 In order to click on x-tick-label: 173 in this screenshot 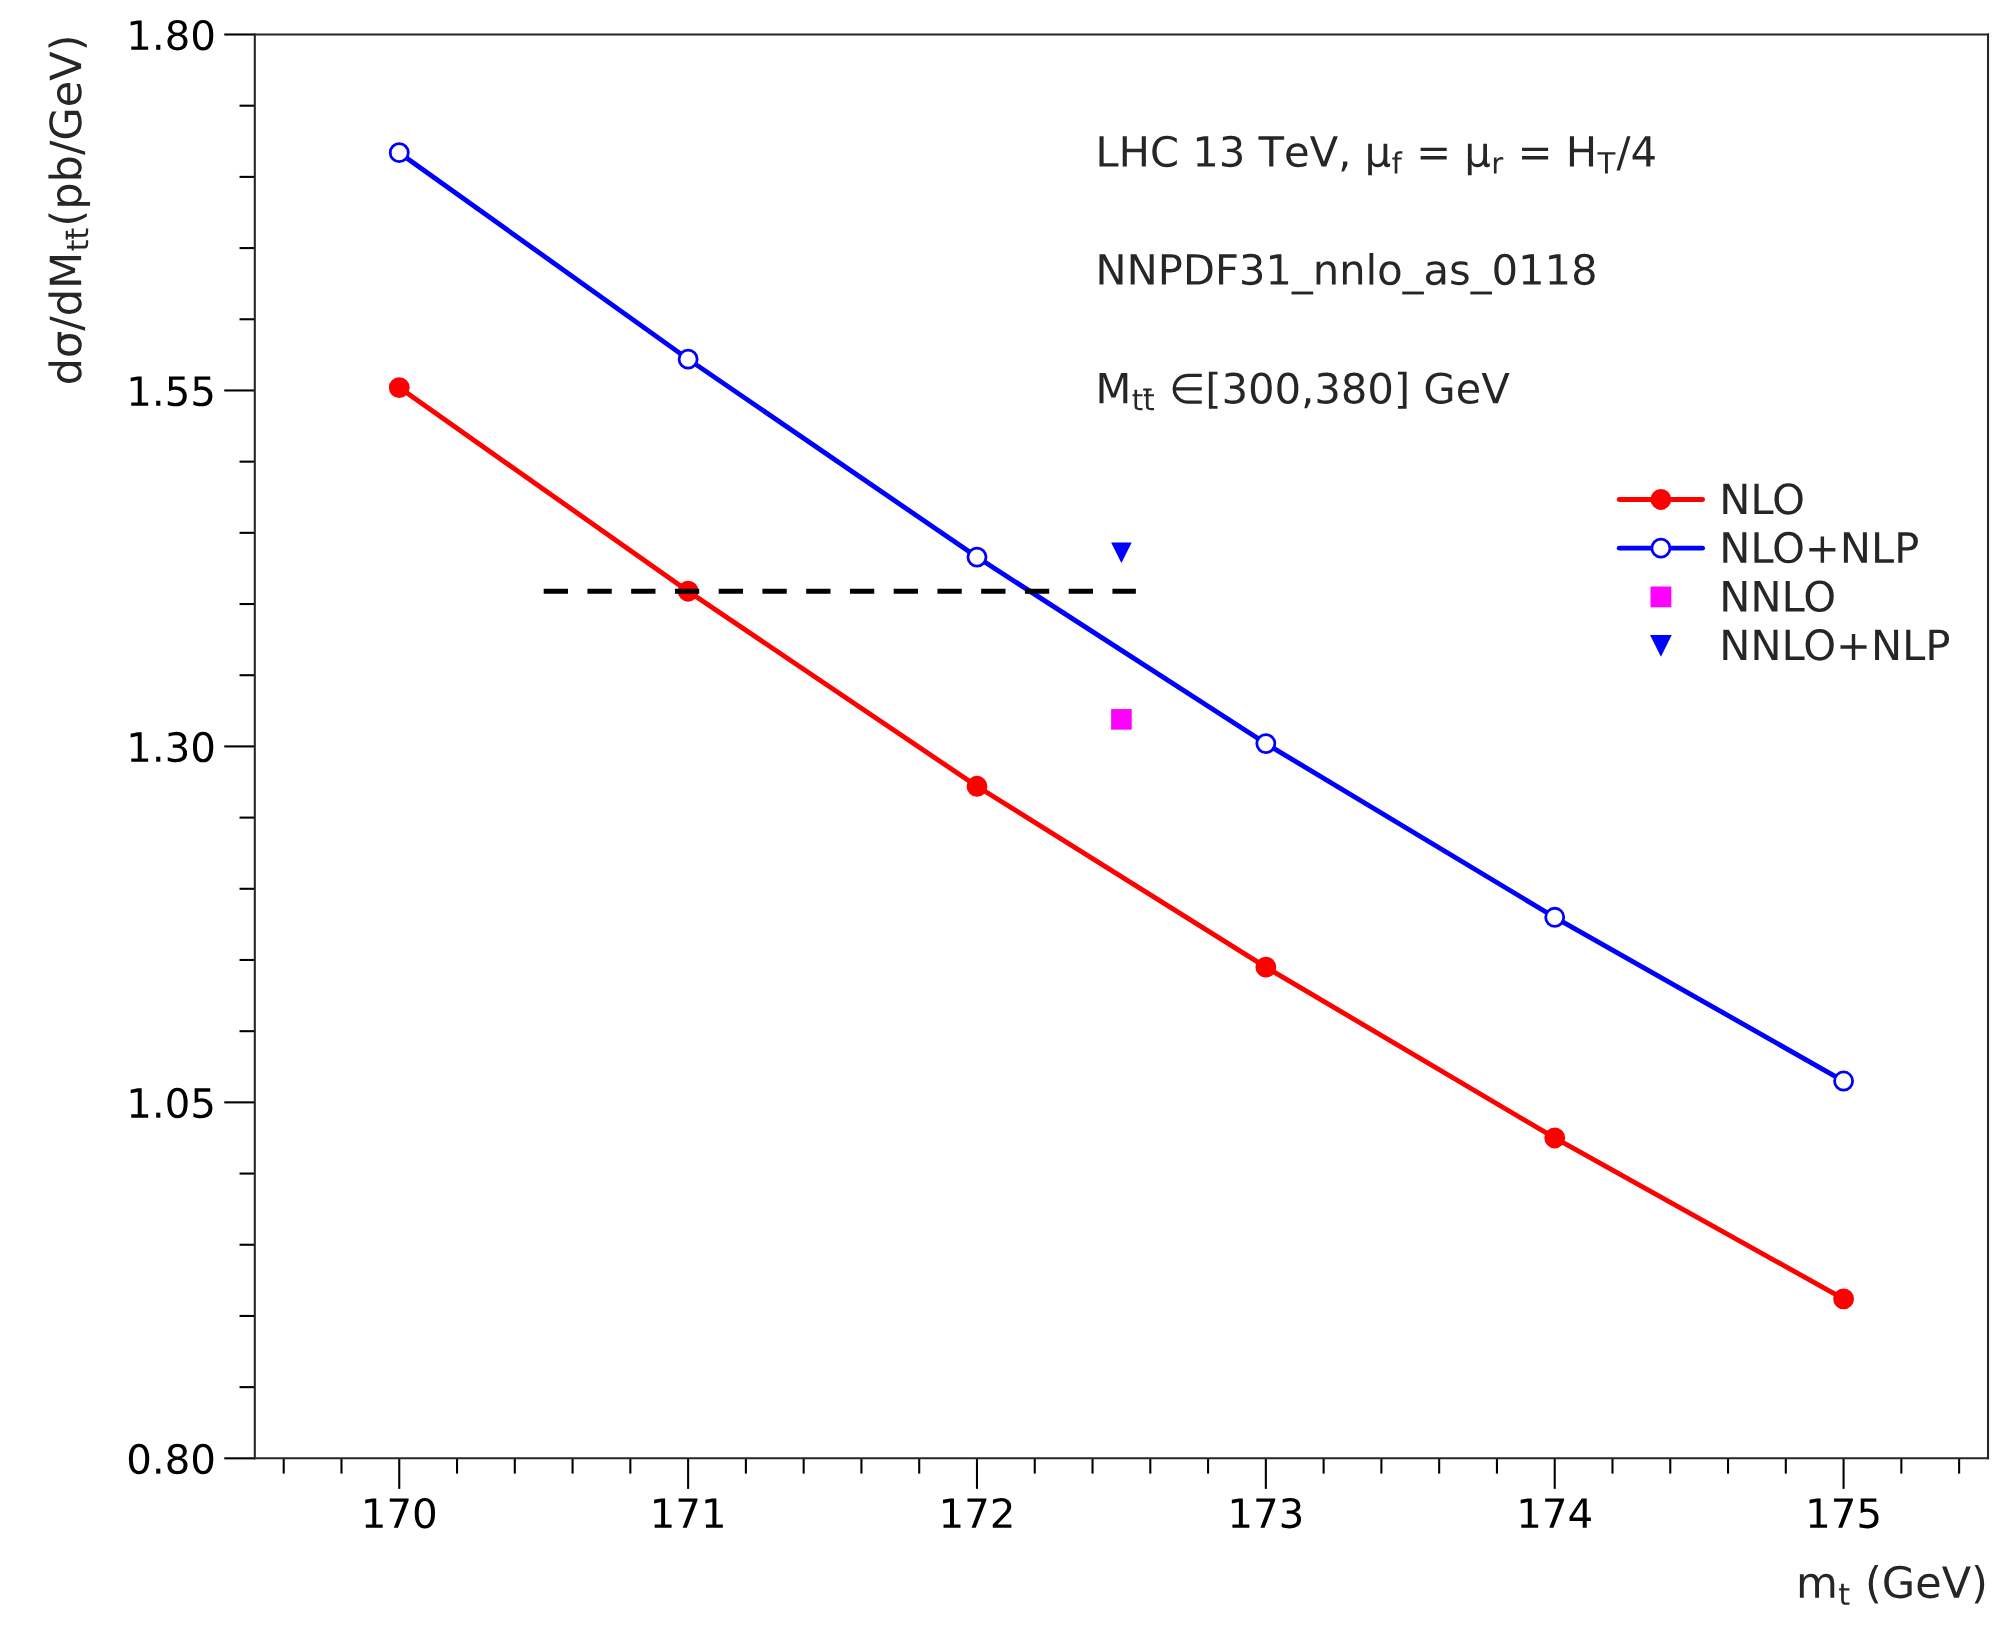, I will do `click(1266, 1513)`.